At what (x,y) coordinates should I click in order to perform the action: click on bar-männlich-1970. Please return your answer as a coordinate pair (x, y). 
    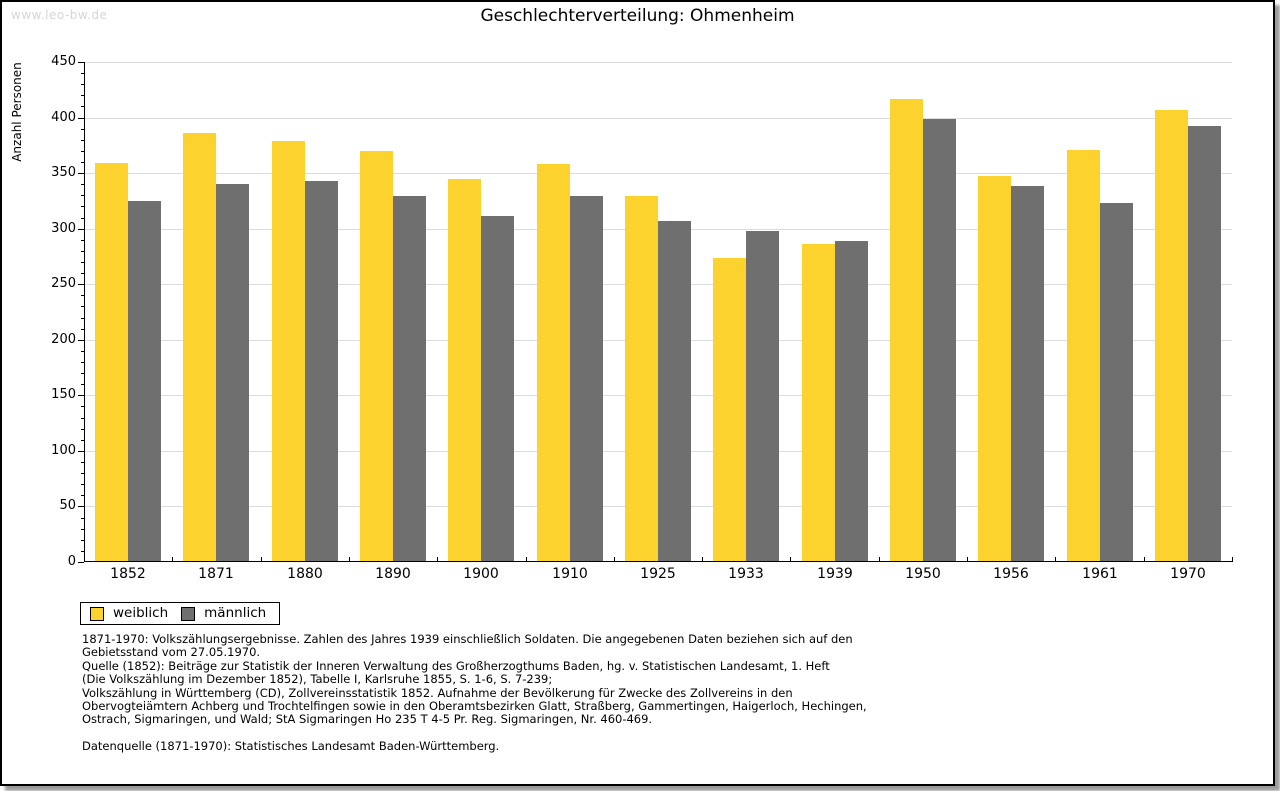
    Looking at the image, I should click on (1204, 344).